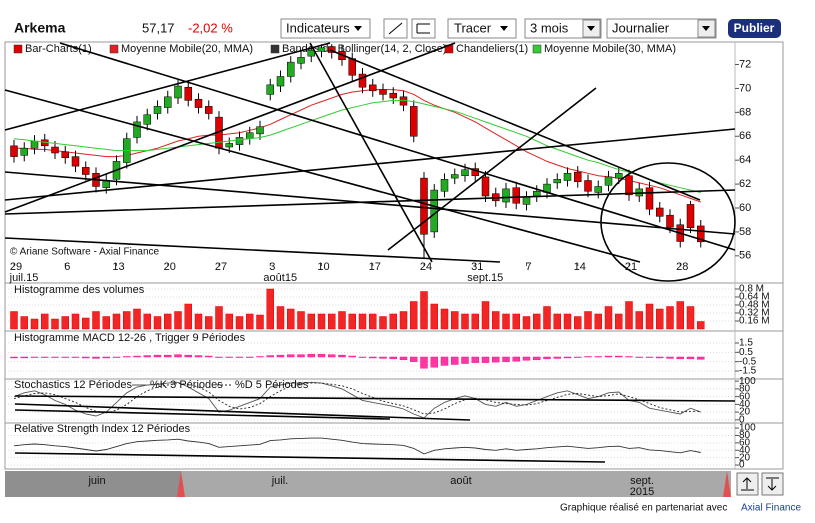 This screenshot has width=815, height=523. I want to click on navigator-out-range, so click(93, 484).